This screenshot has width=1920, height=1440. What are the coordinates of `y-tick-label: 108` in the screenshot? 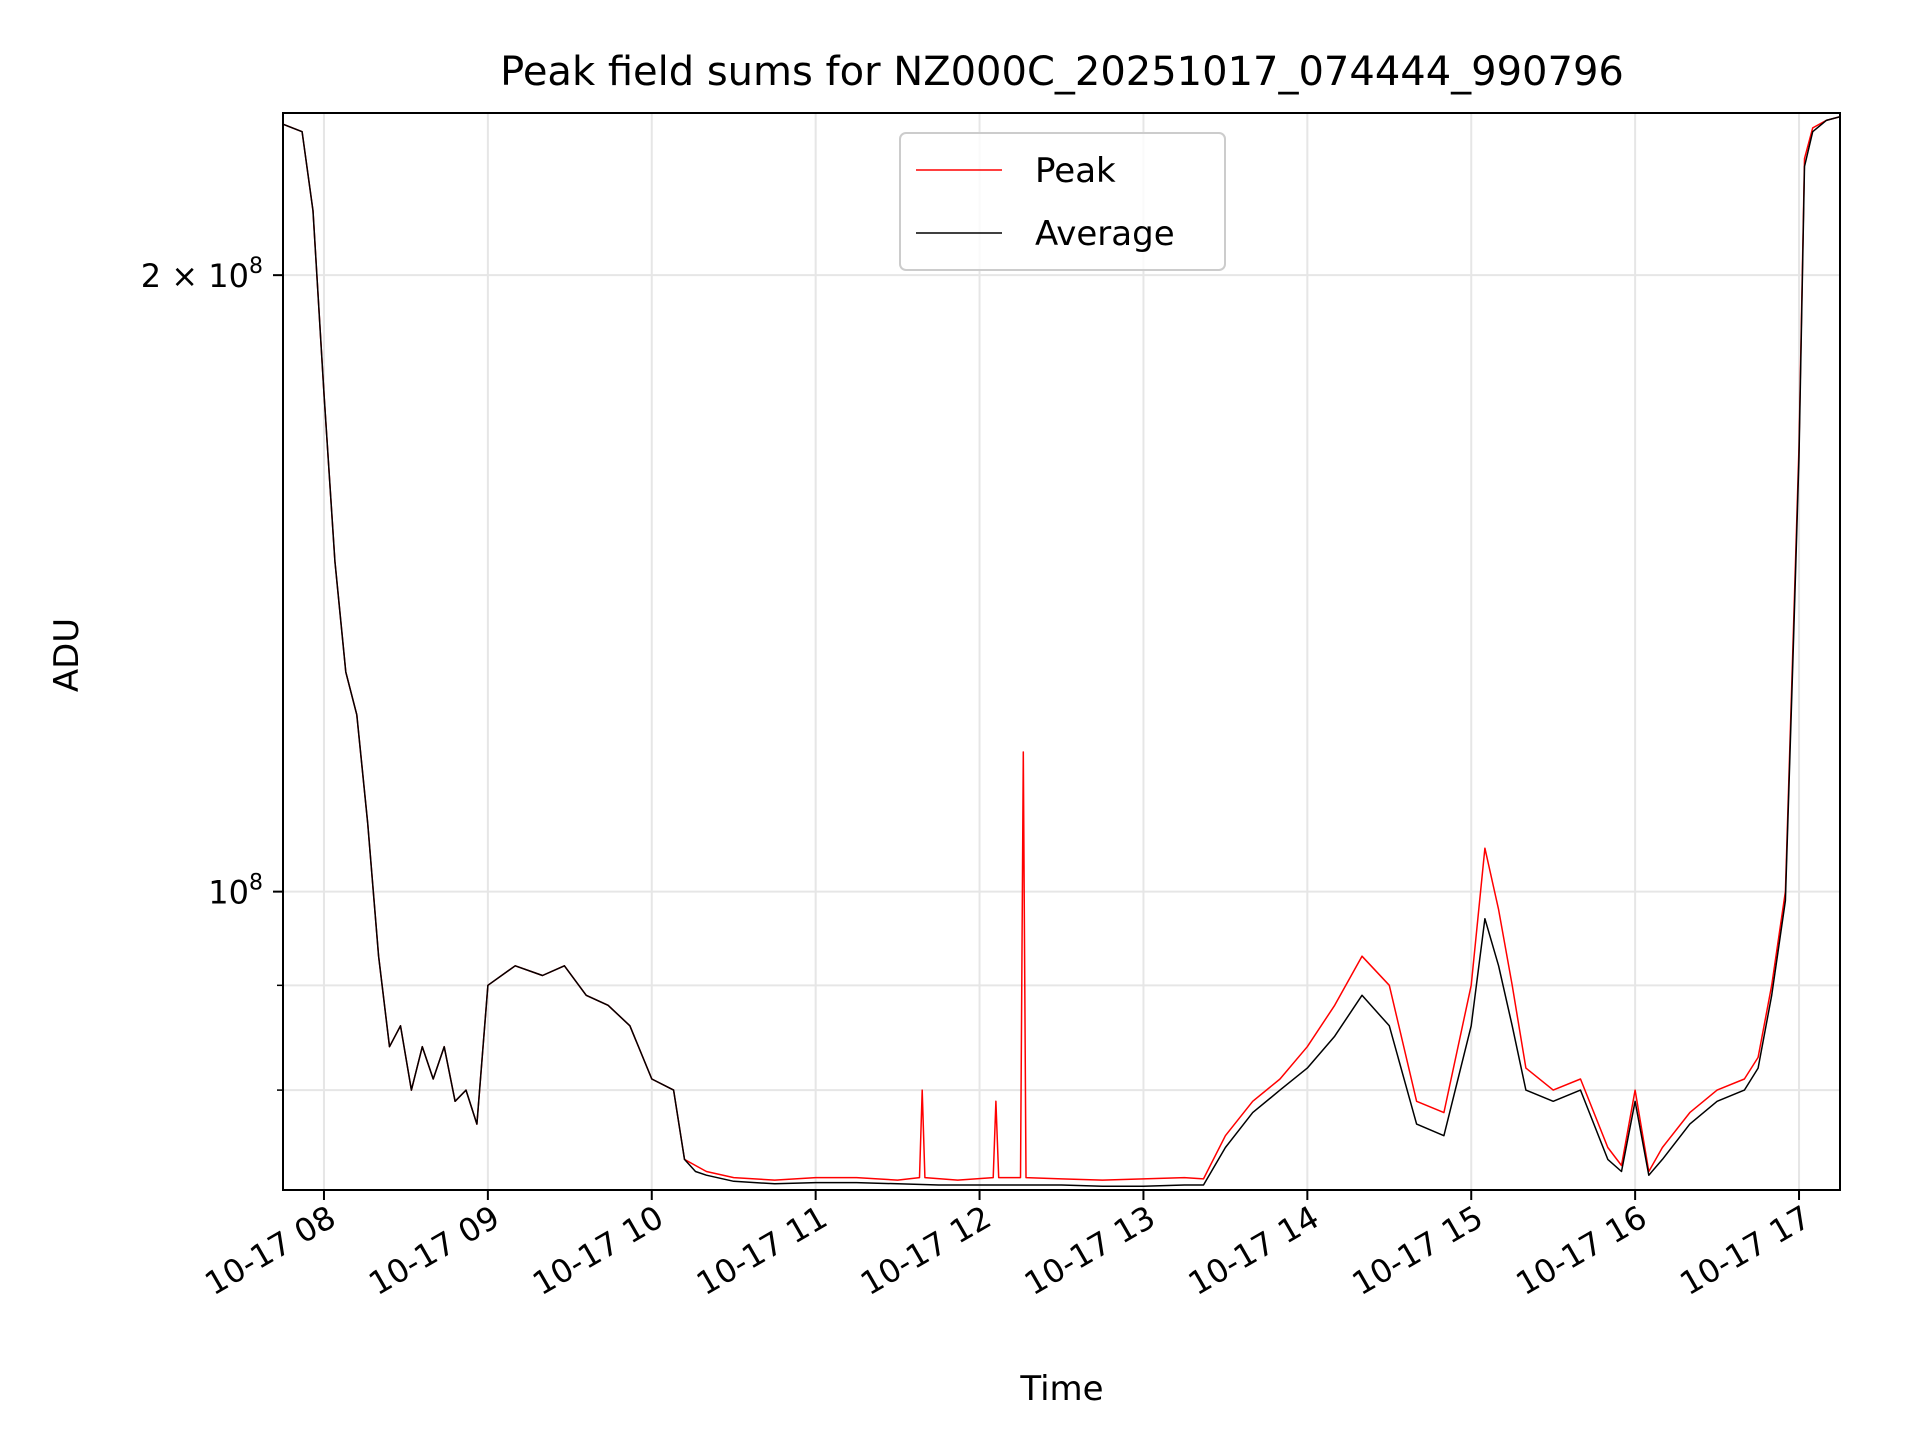 It's located at (235, 891).